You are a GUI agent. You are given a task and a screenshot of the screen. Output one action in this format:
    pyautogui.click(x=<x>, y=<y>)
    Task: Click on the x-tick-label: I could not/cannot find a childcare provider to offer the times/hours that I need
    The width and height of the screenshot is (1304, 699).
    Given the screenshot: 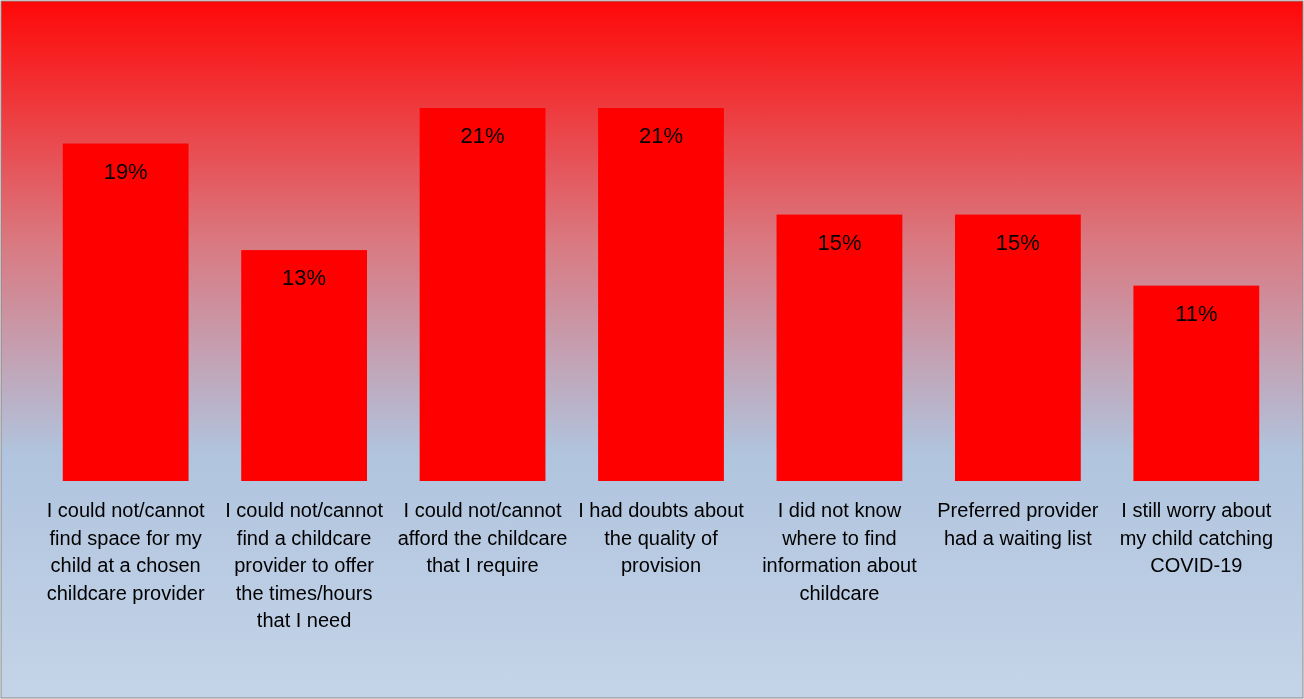 What is the action you would take?
    pyautogui.click(x=304, y=565)
    